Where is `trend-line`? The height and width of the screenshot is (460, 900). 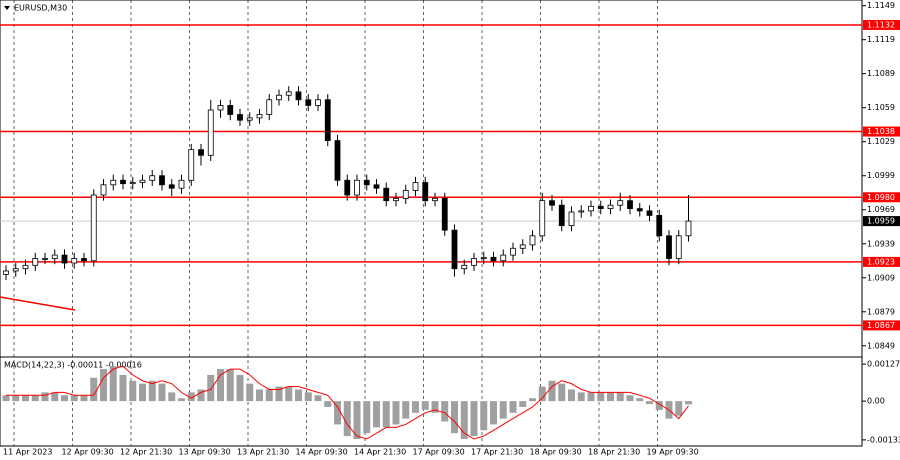 trend-line is located at coordinates (38, 303).